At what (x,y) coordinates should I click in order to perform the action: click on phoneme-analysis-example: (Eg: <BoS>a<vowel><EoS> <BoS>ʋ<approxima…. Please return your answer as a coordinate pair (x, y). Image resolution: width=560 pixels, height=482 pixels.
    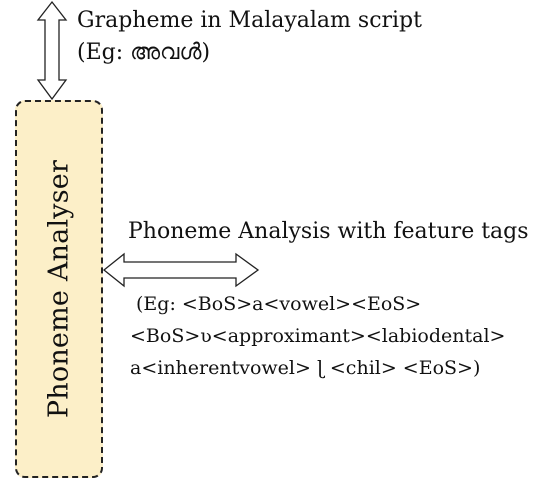
    Looking at the image, I should click on (317, 336).